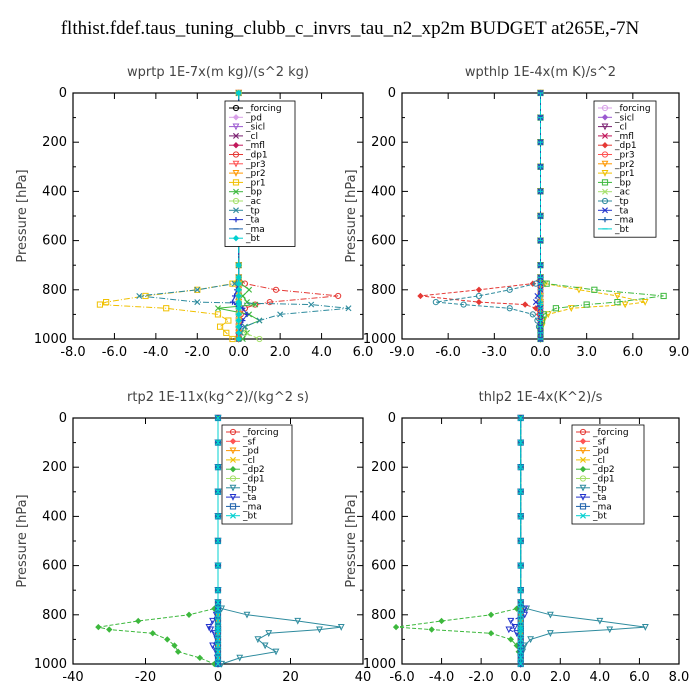 Image resolution: width=700 pixels, height=700 pixels. I want to click on x-tick-label: -4.0, so click(155, 352).